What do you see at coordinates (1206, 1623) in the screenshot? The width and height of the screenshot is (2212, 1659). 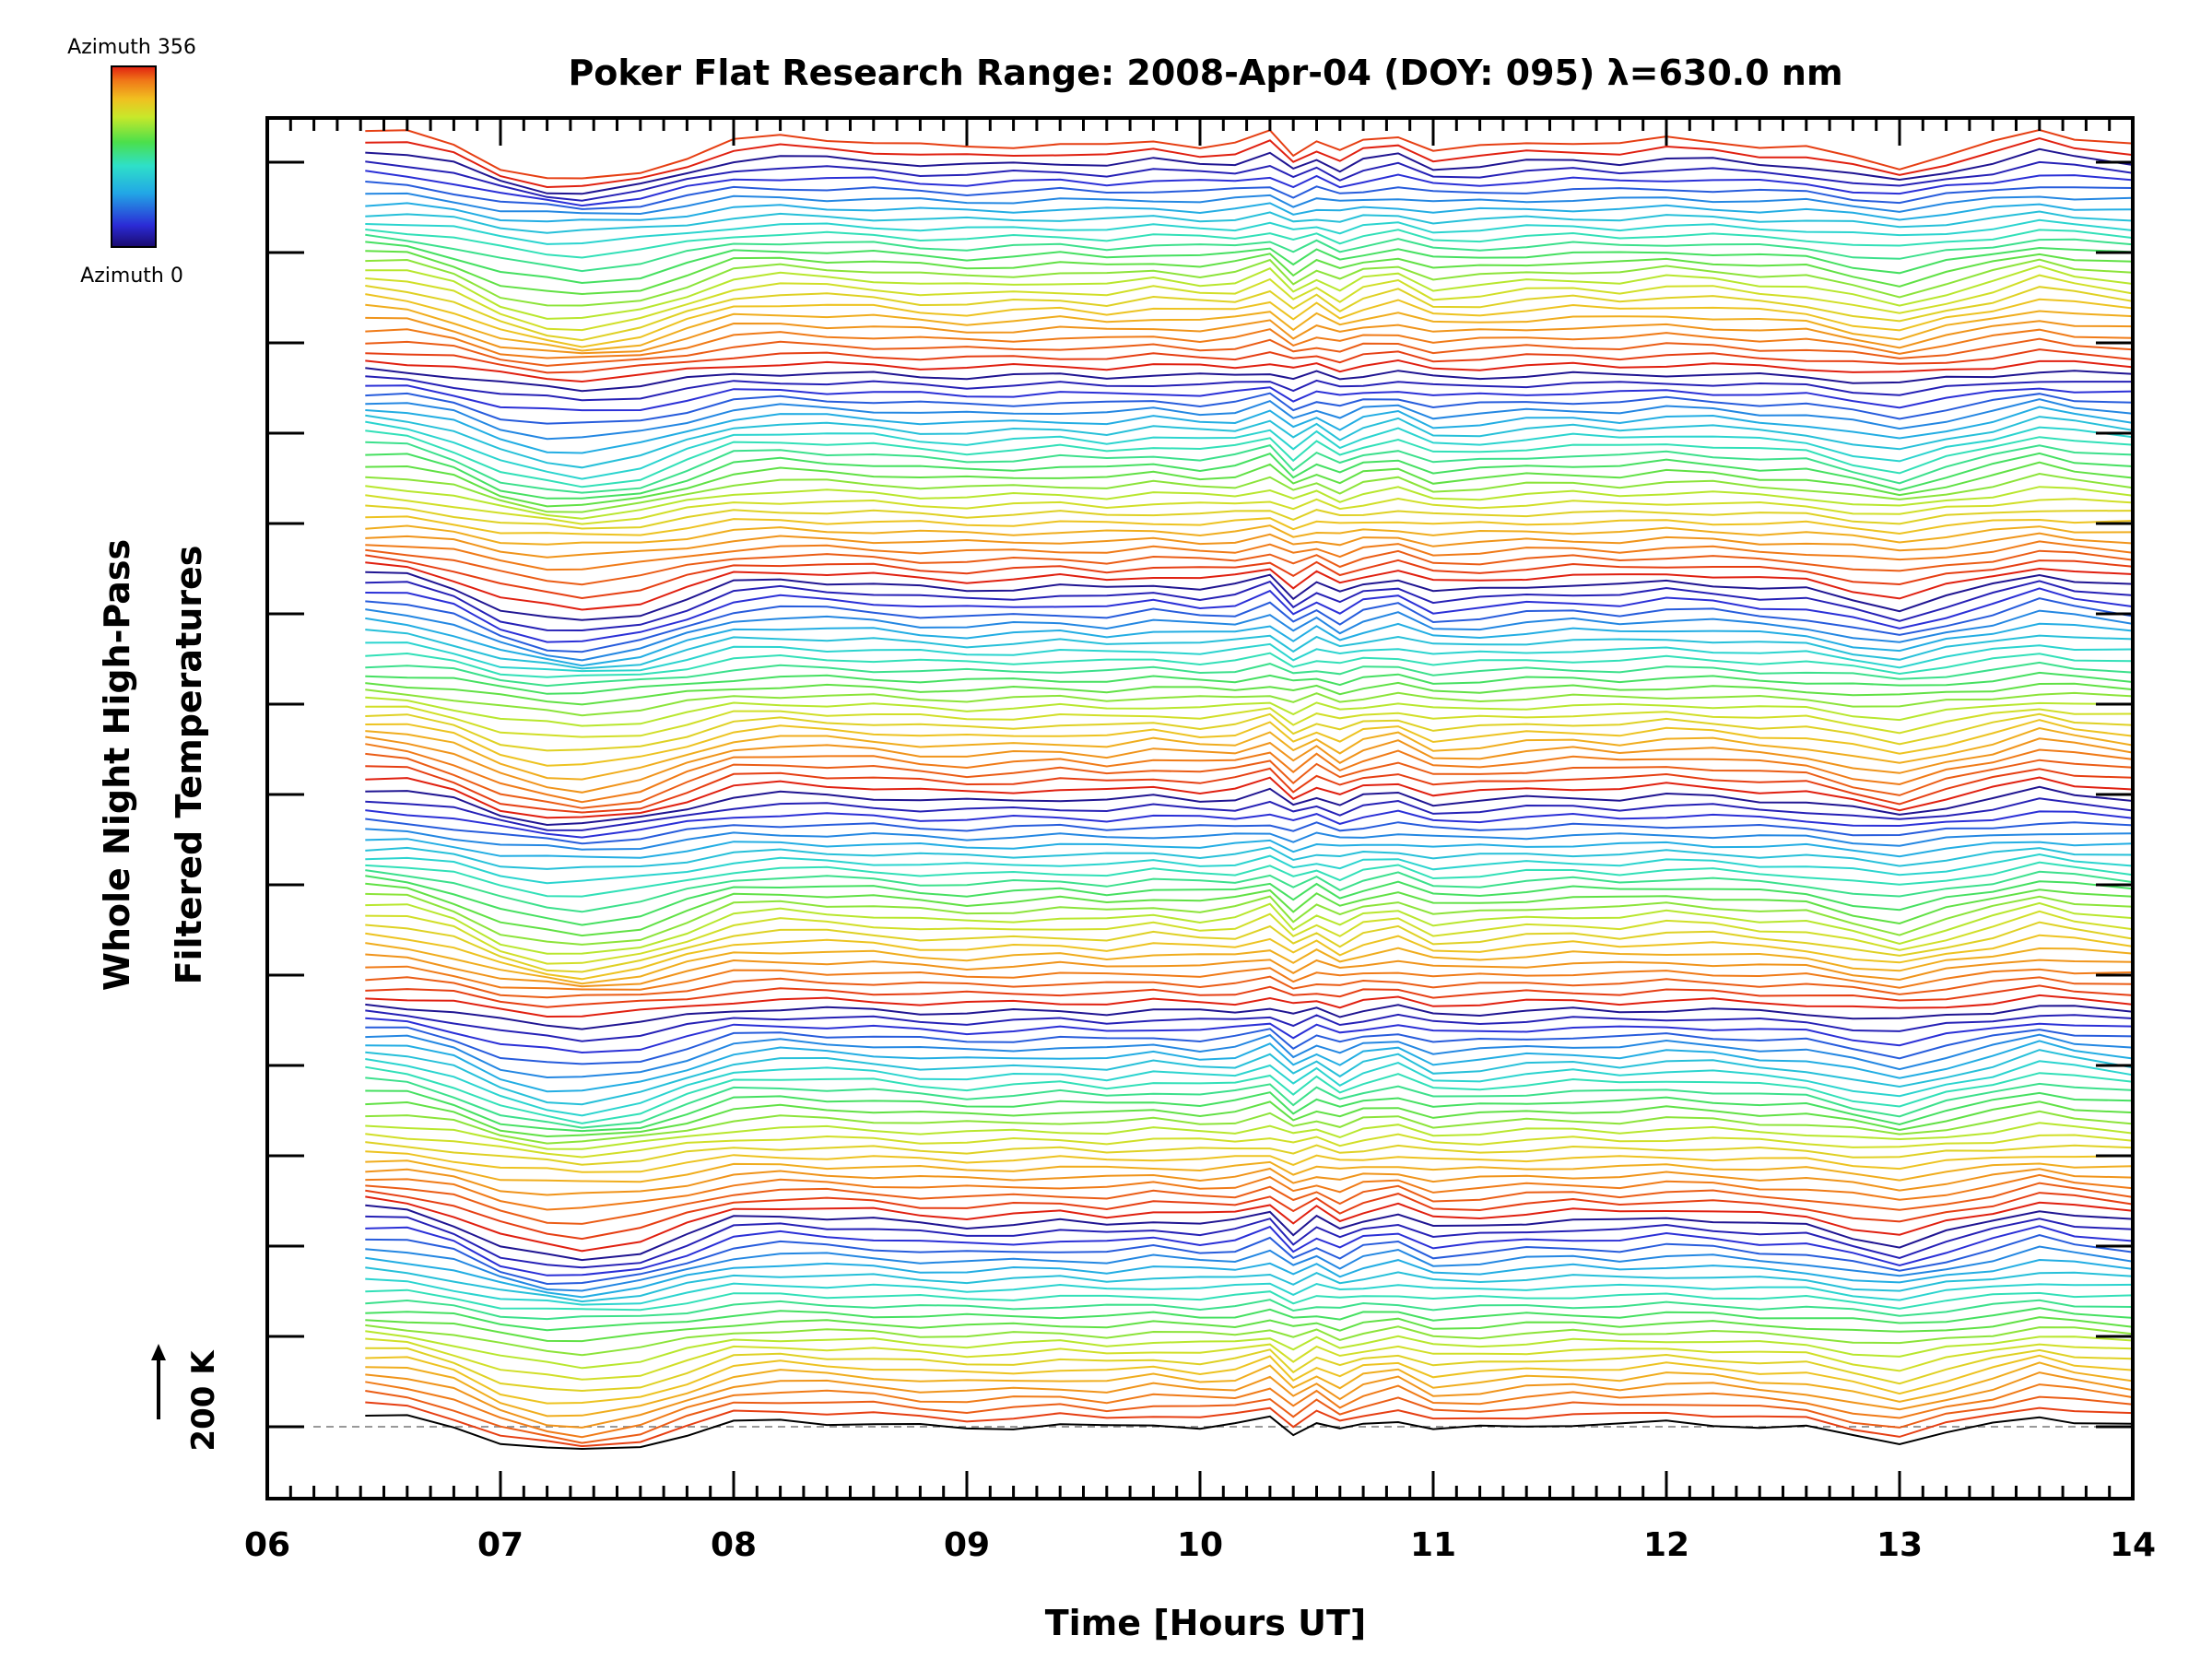 I see `x-axis-label: Time [Hours UT]` at bounding box center [1206, 1623].